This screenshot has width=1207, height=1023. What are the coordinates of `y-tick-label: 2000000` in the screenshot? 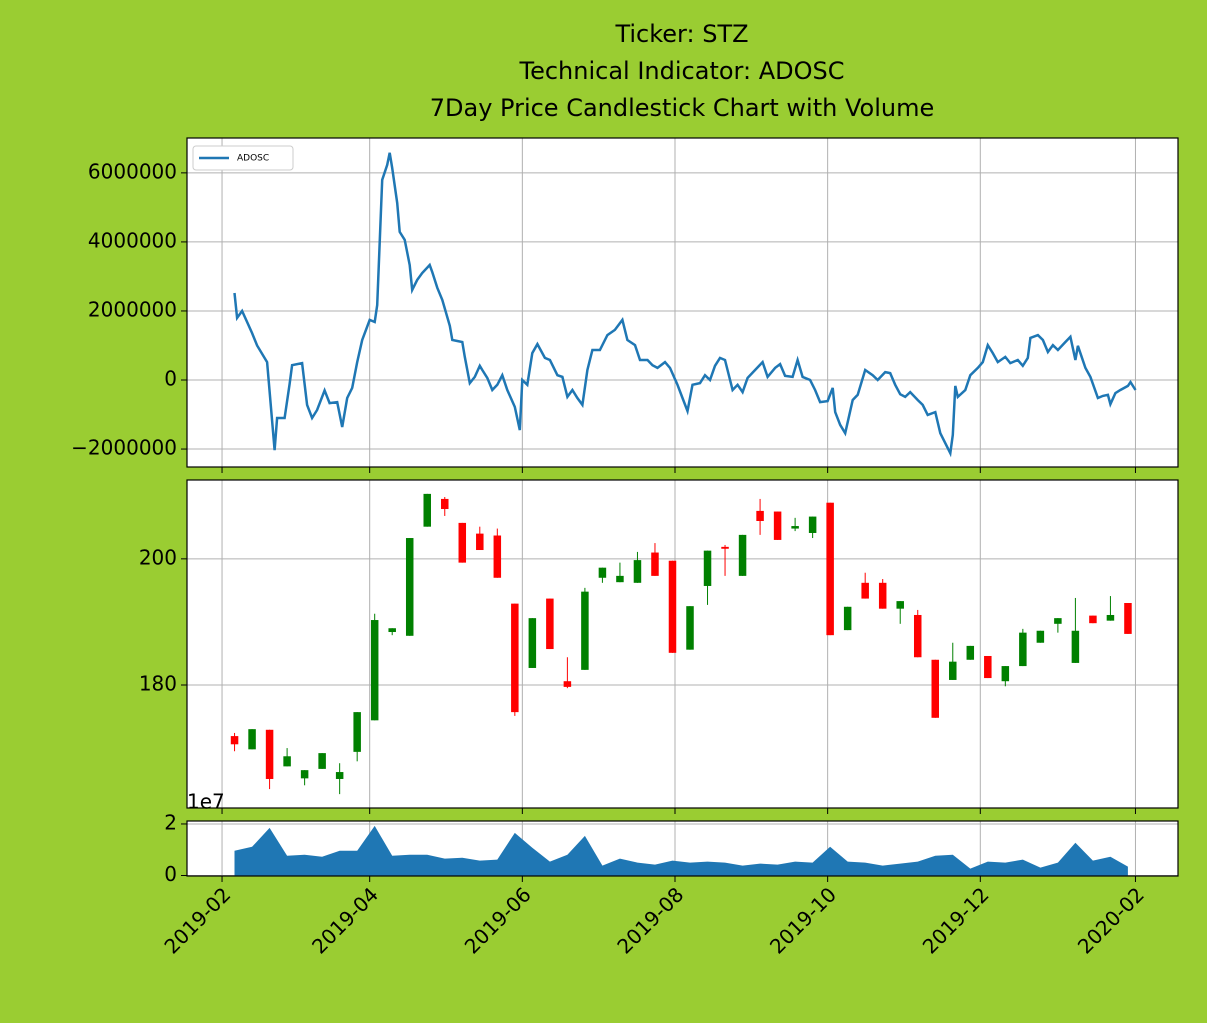 It's located at (132, 309).